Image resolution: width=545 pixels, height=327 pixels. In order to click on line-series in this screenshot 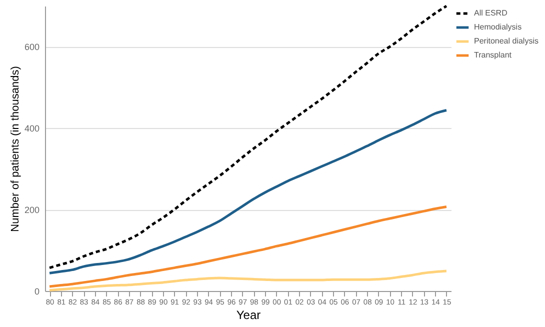, I will do `click(248, 281)`.